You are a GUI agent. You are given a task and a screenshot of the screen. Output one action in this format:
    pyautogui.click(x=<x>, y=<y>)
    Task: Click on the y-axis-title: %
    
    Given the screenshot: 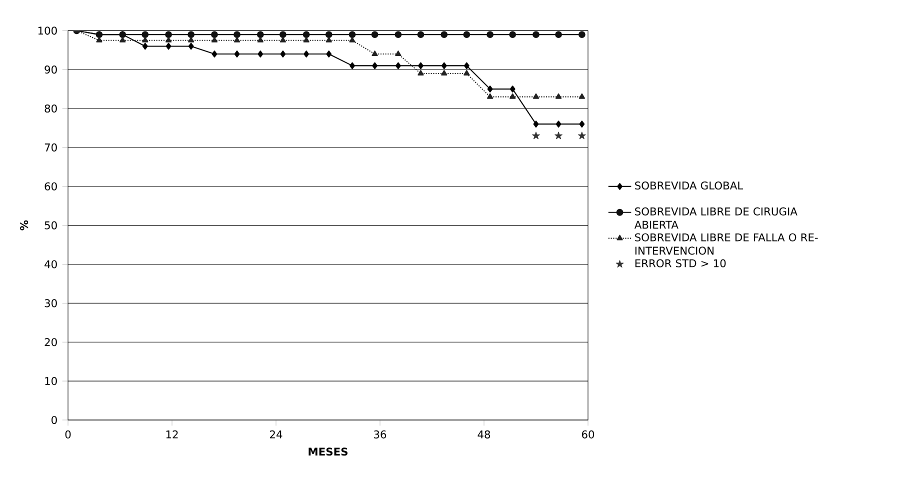 What is the action you would take?
    pyautogui.click(x=24, y=225)
    